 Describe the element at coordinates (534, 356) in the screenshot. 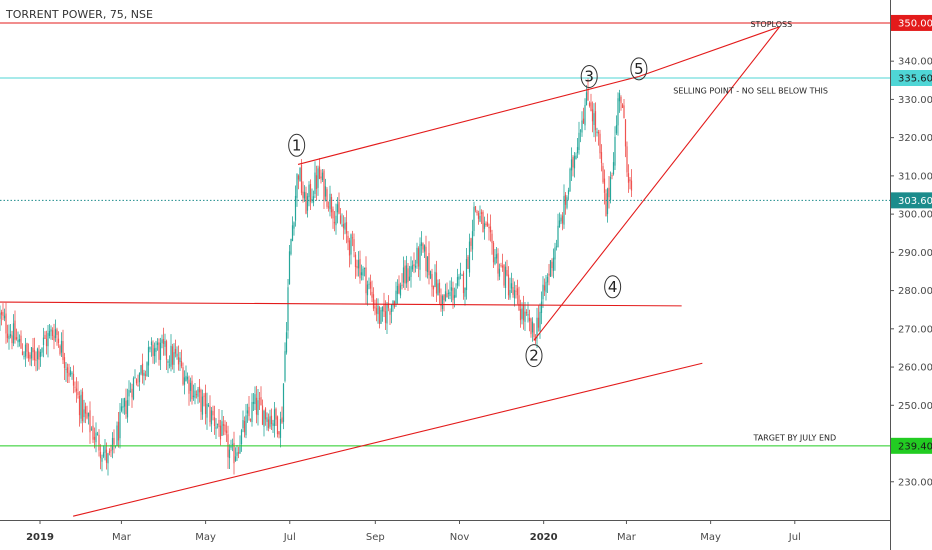

I see `wave-label-text: 2` at that location.